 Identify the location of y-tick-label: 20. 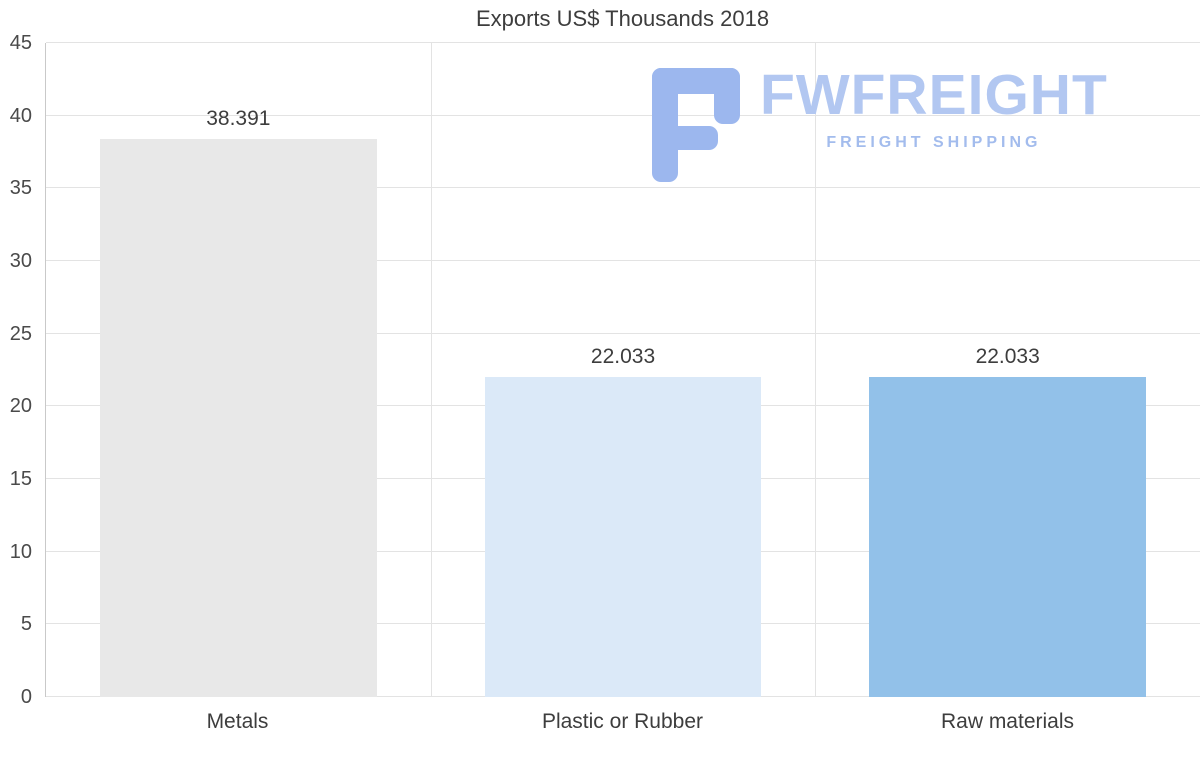
(20, 406).